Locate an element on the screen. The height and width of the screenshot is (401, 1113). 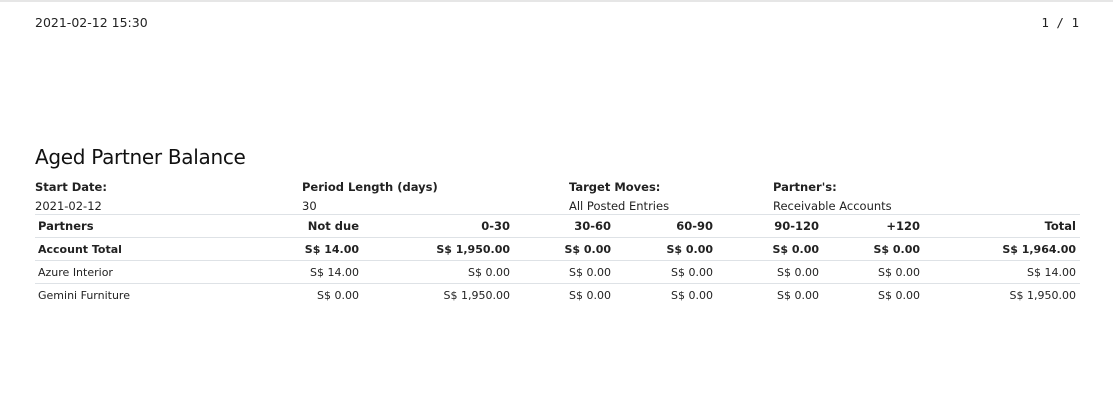
column-header: Not due is located at coordinates (317, 226).